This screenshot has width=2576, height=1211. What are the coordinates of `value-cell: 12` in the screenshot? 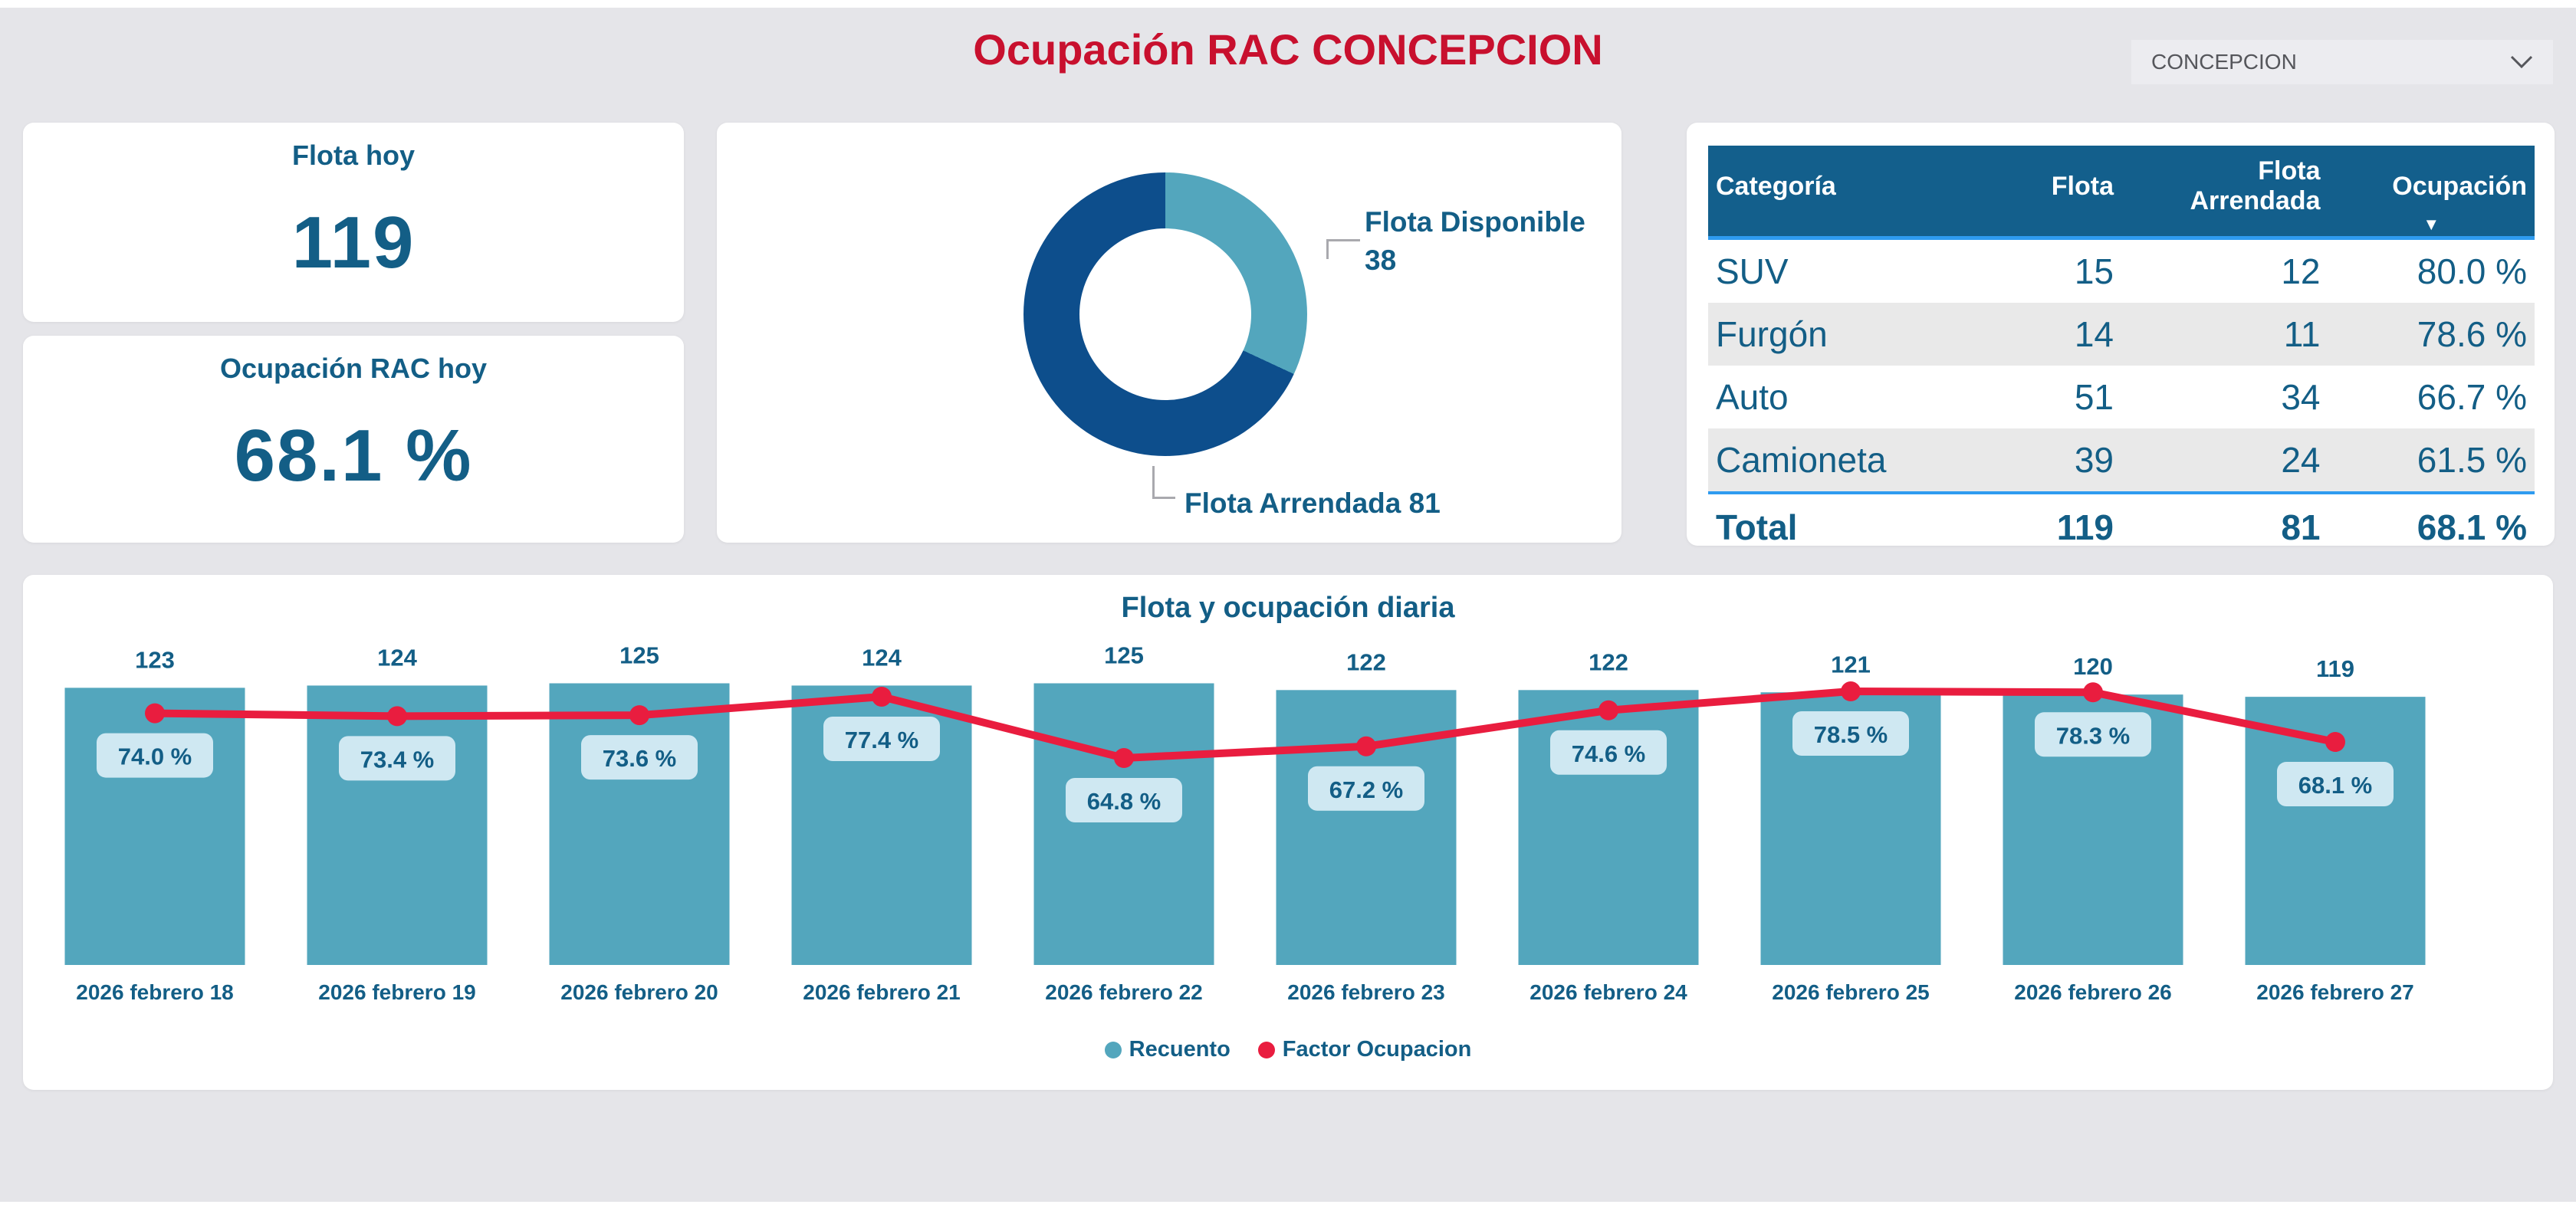 It's located at (2301, 271).